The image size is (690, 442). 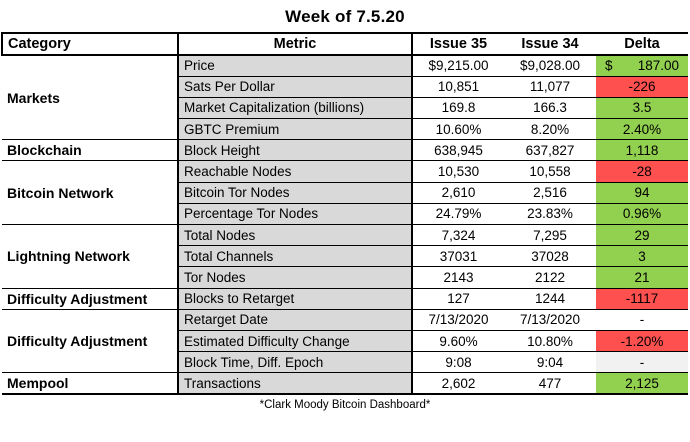 What do you see at coordinates (642, 171) in the screenshot?
I see `delta-cell: -28` at bounding box center [642, 171].